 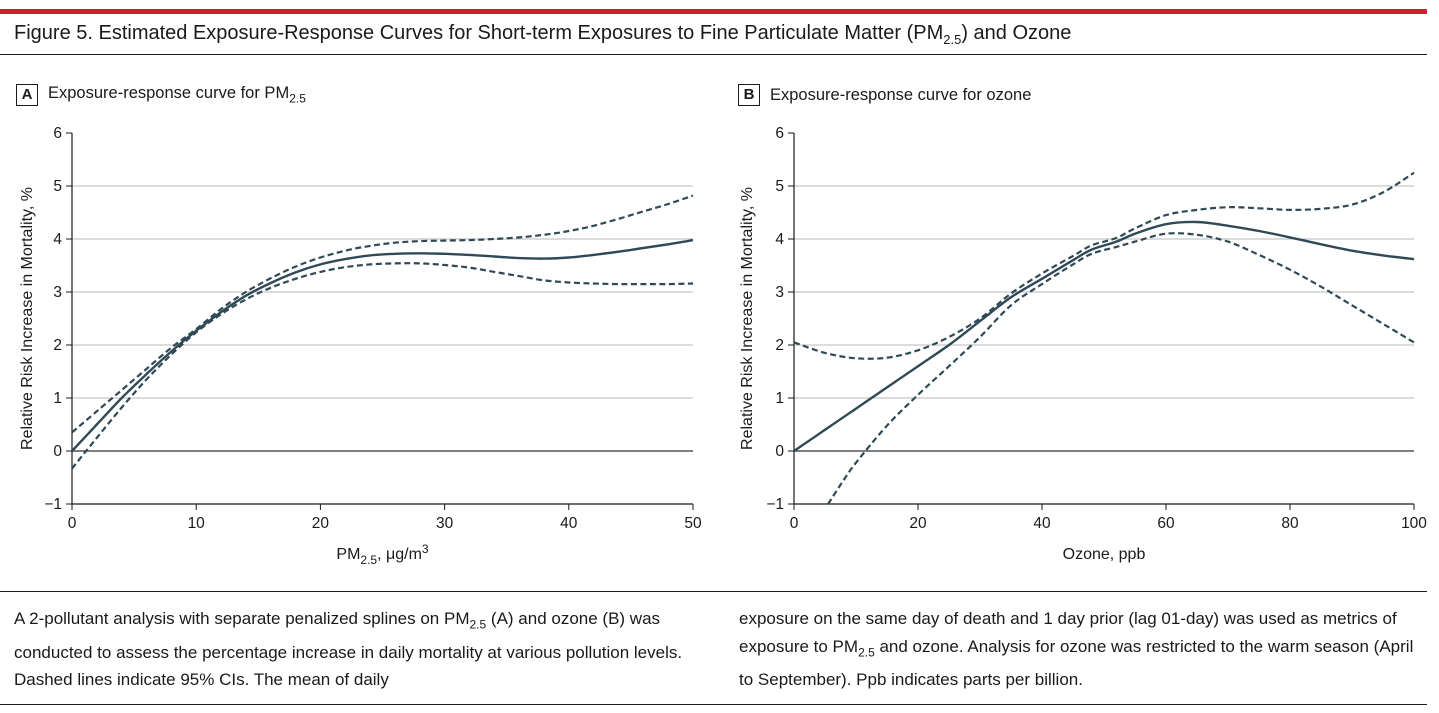 I want to click on bottom-divider, so click(x=713, y=704).